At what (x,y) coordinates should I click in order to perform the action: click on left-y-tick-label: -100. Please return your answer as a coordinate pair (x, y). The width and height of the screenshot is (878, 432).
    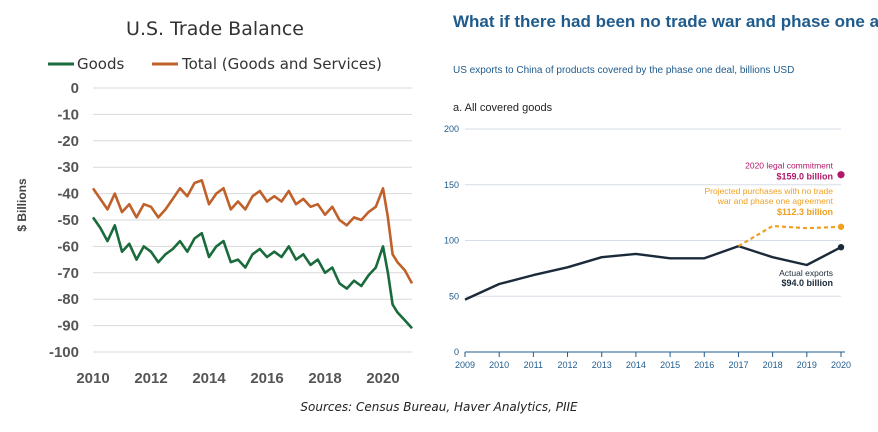
    Looking at the image, I should click on (64, 352).